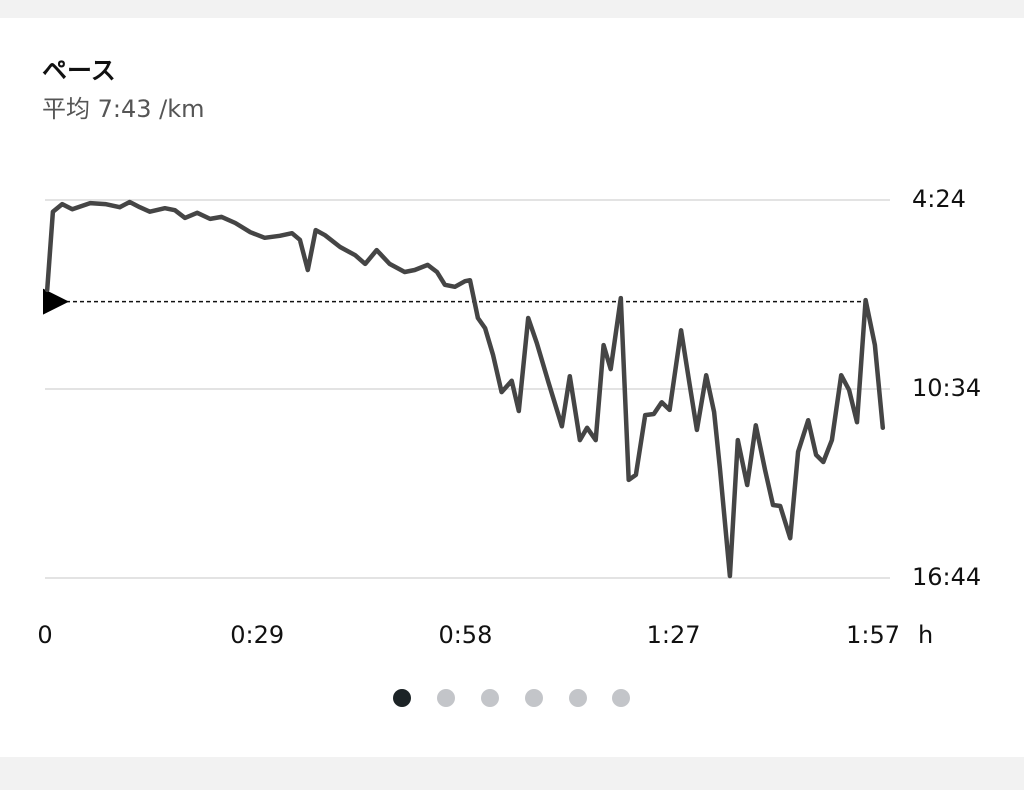 The image size is (1024, 790). I want to click on x-unit: h, so click(925, 635).